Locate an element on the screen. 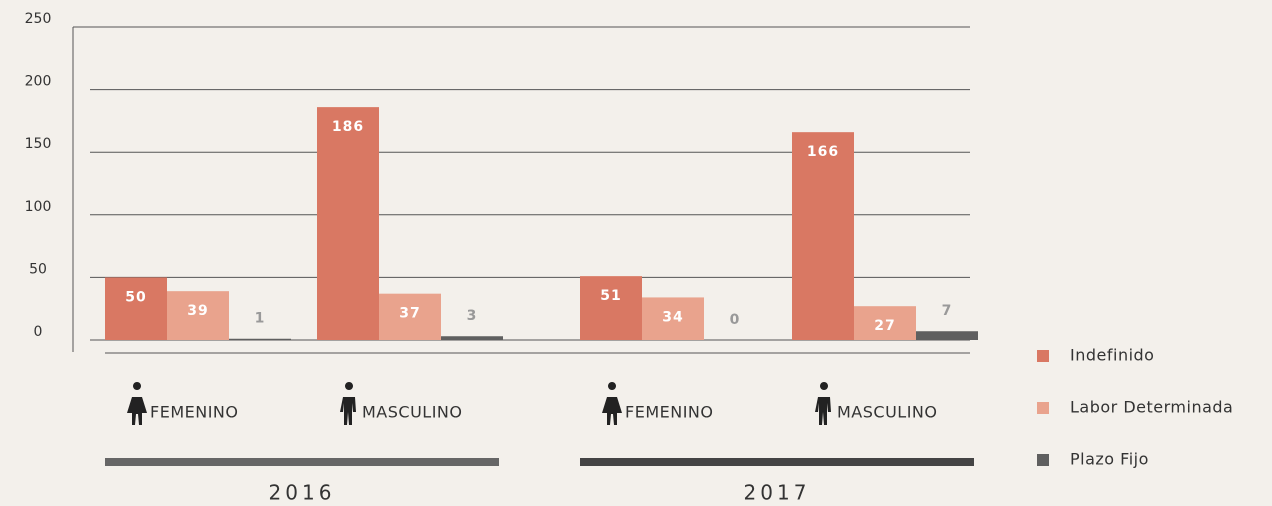  value-label: 50 is located at coordinates (135, 297).